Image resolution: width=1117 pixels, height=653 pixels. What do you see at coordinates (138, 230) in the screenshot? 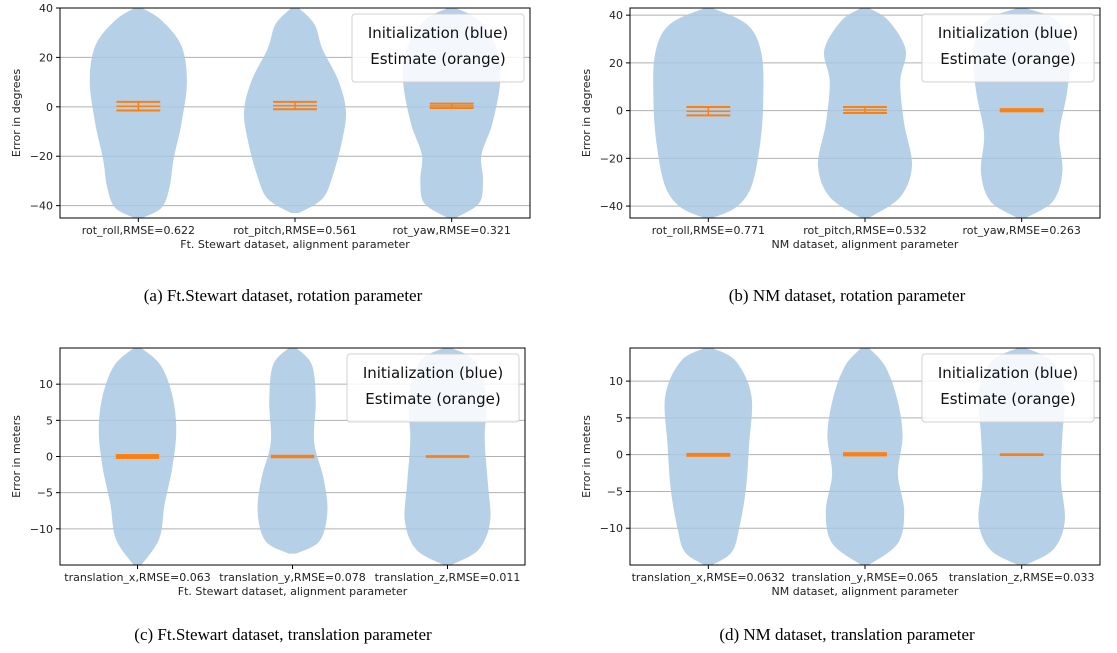
I see `category-label-0-0: rot_roll,RMSE=0.622` at bounding box center [138, 230].